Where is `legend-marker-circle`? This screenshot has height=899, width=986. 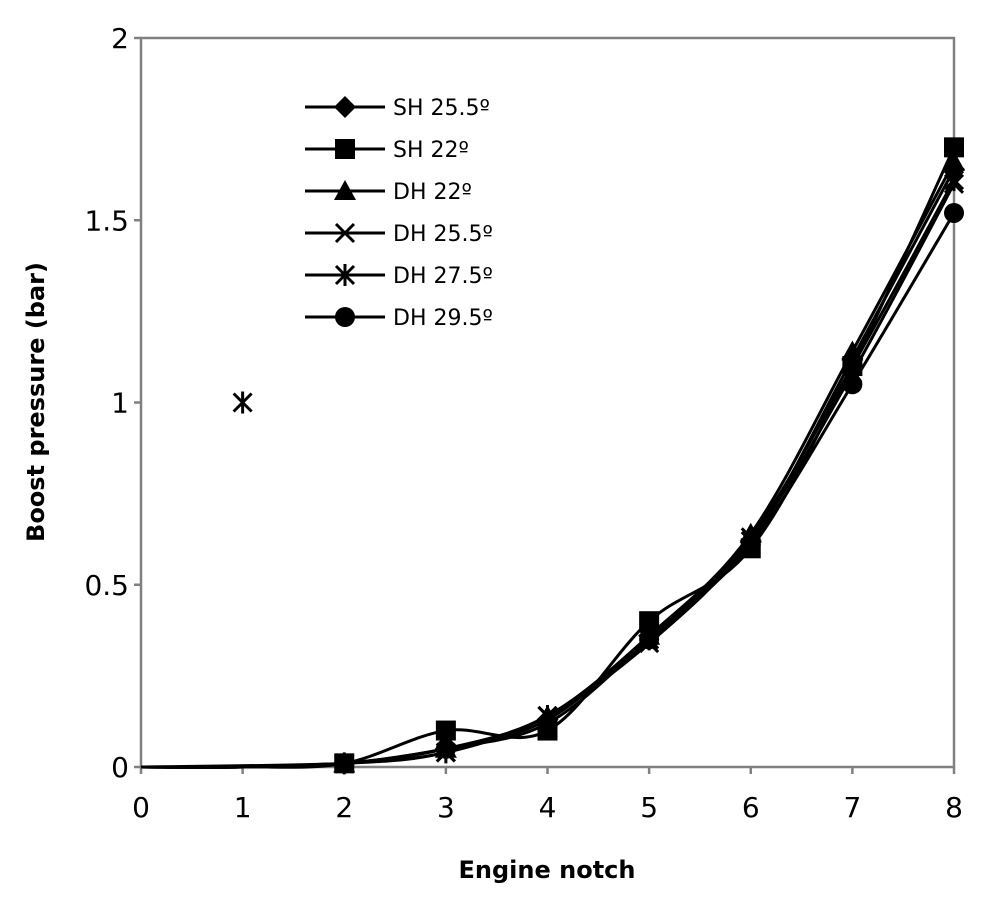 legend-marker-circle is located at coordinates (345, 317).